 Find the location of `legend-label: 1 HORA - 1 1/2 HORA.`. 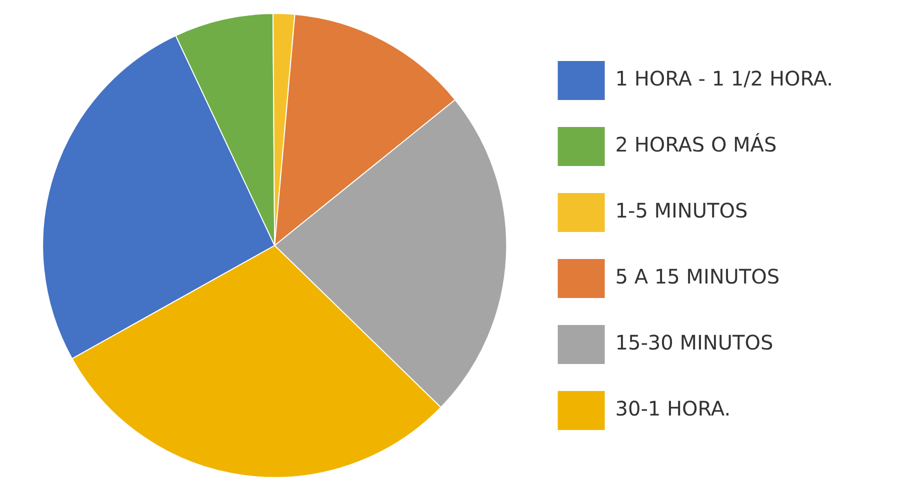

legend-label: 1 HORA - 1 1/2 HORA. is located at coordinates (724, 78).